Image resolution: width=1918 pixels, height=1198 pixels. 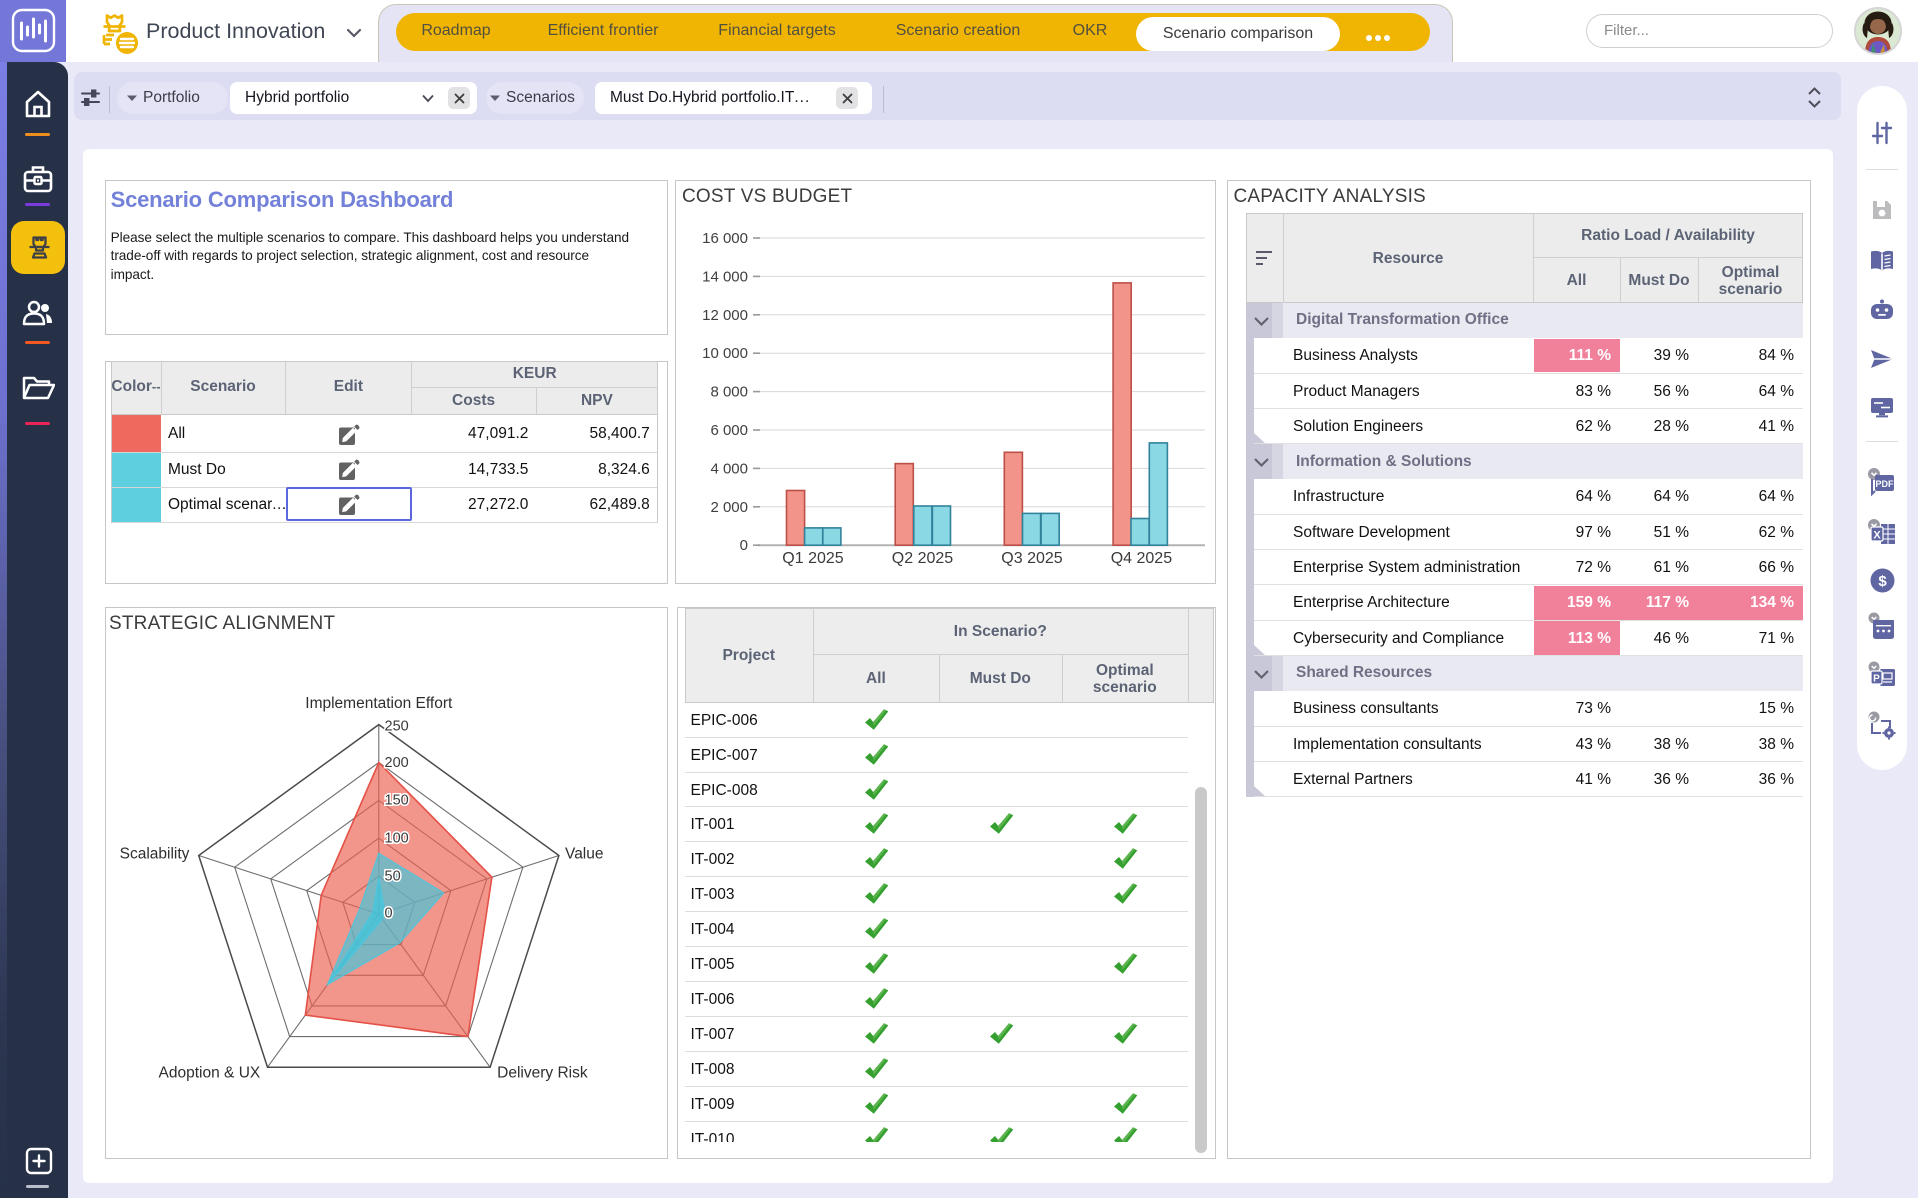 I want to click on svg-text: 2 000, so click(x=729, y=507).